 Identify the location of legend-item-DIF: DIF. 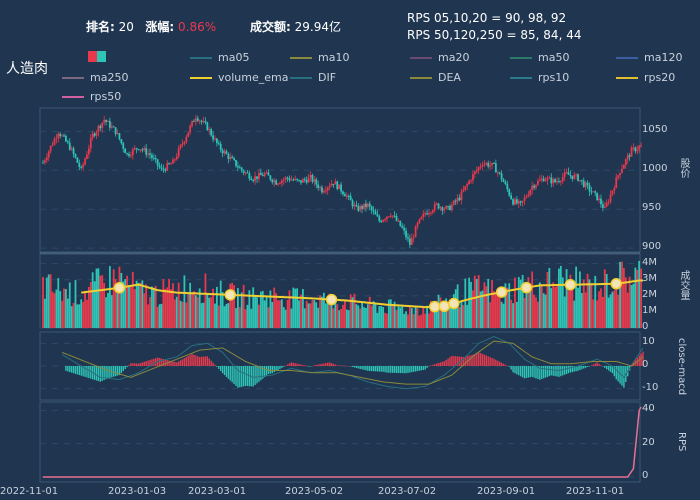
(313, 77).